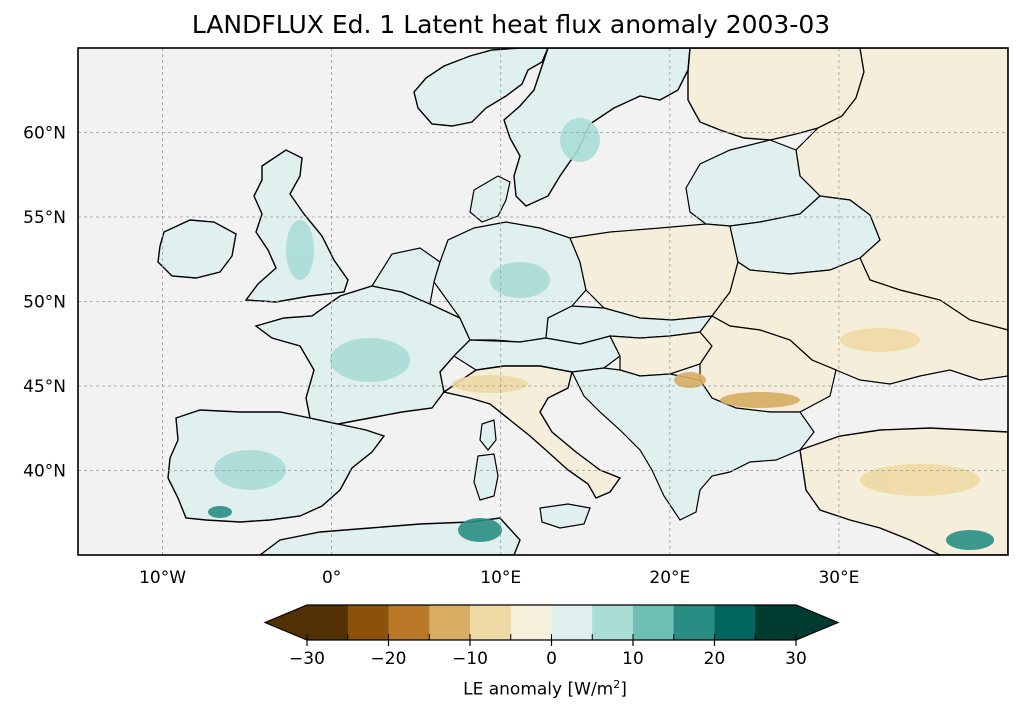 The width and height of the screenshot is (1022, 718). What do you see at coordinates (331, 578) in the screenshot?
I see `lon-tick-label: 0°` at bounding box center [331, 578].